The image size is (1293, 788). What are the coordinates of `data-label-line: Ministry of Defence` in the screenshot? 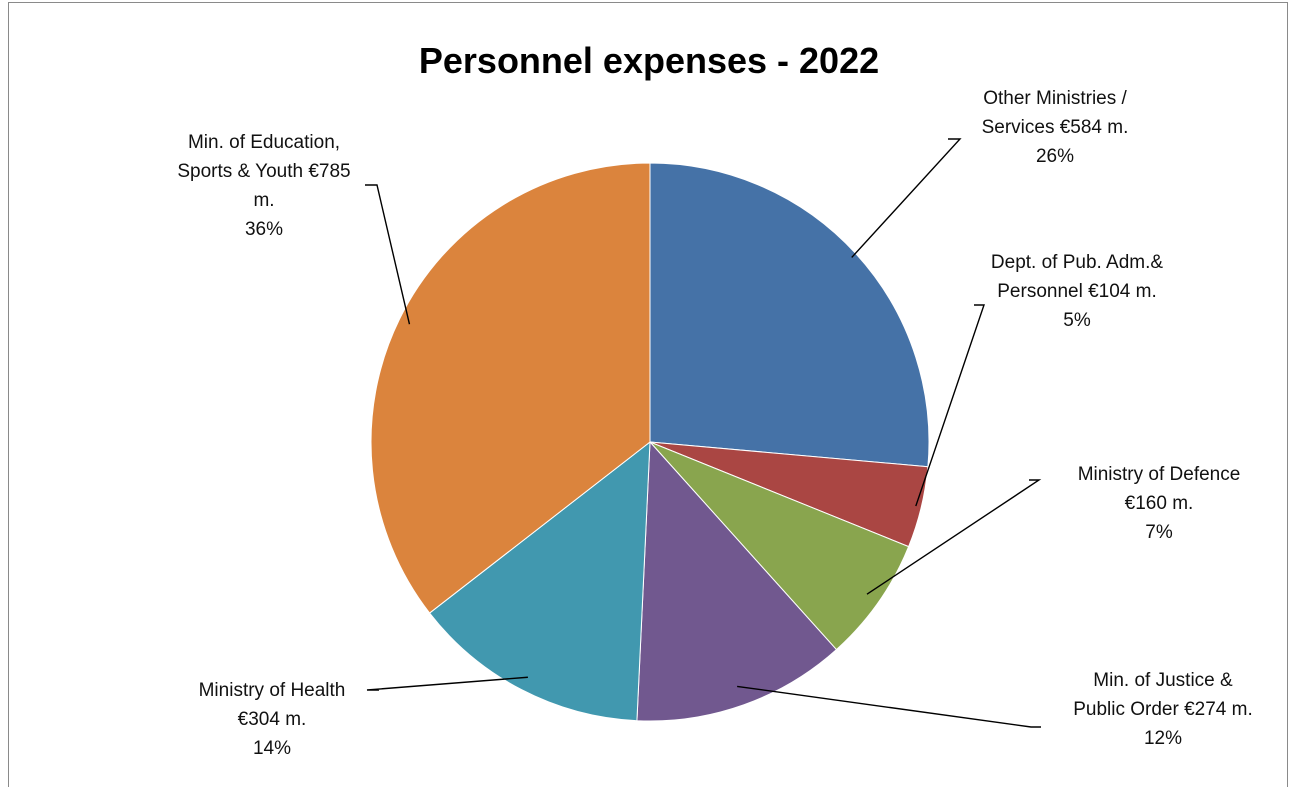 It's located at (1159, 474).